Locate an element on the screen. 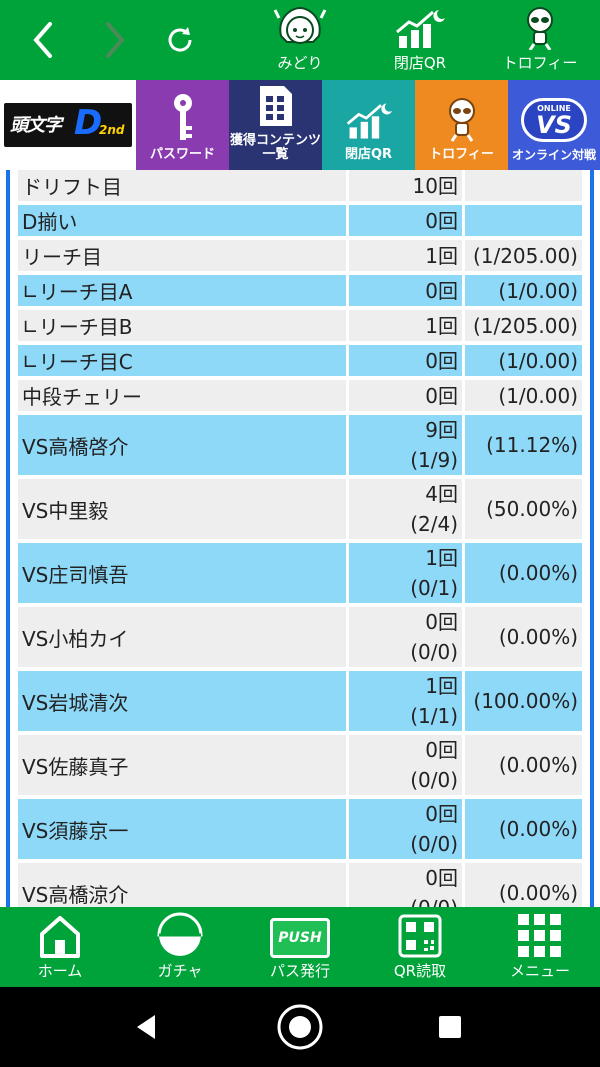 This screenshot has width=600, height=1067. capsule-icon is located at coordinates (180, 934).